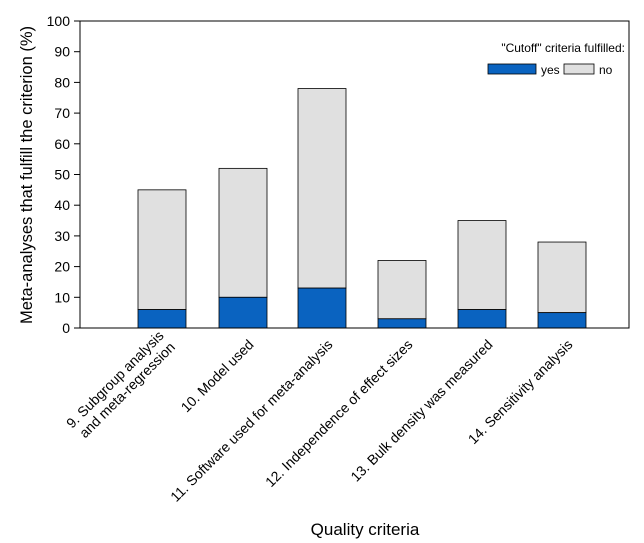 The width and height of the screenshot is (644, 543). I want to click on y-tick-label: 70, so click(62, 113).